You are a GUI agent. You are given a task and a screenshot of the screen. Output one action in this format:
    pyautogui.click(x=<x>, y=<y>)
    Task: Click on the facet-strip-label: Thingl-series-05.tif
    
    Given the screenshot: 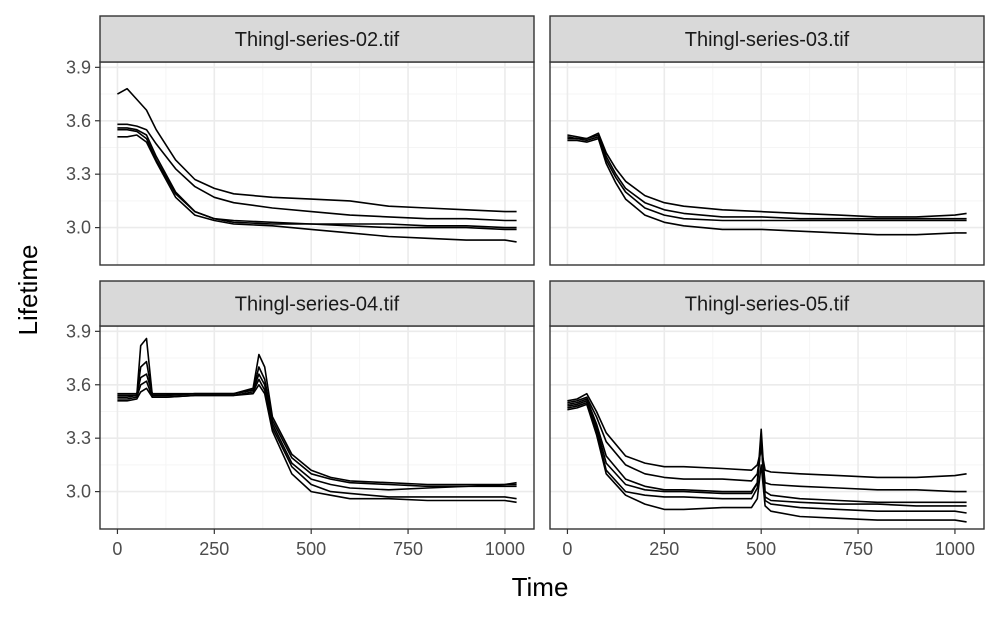 What is the action you would take?
    pyautogui.click(x=767, y=305)
    